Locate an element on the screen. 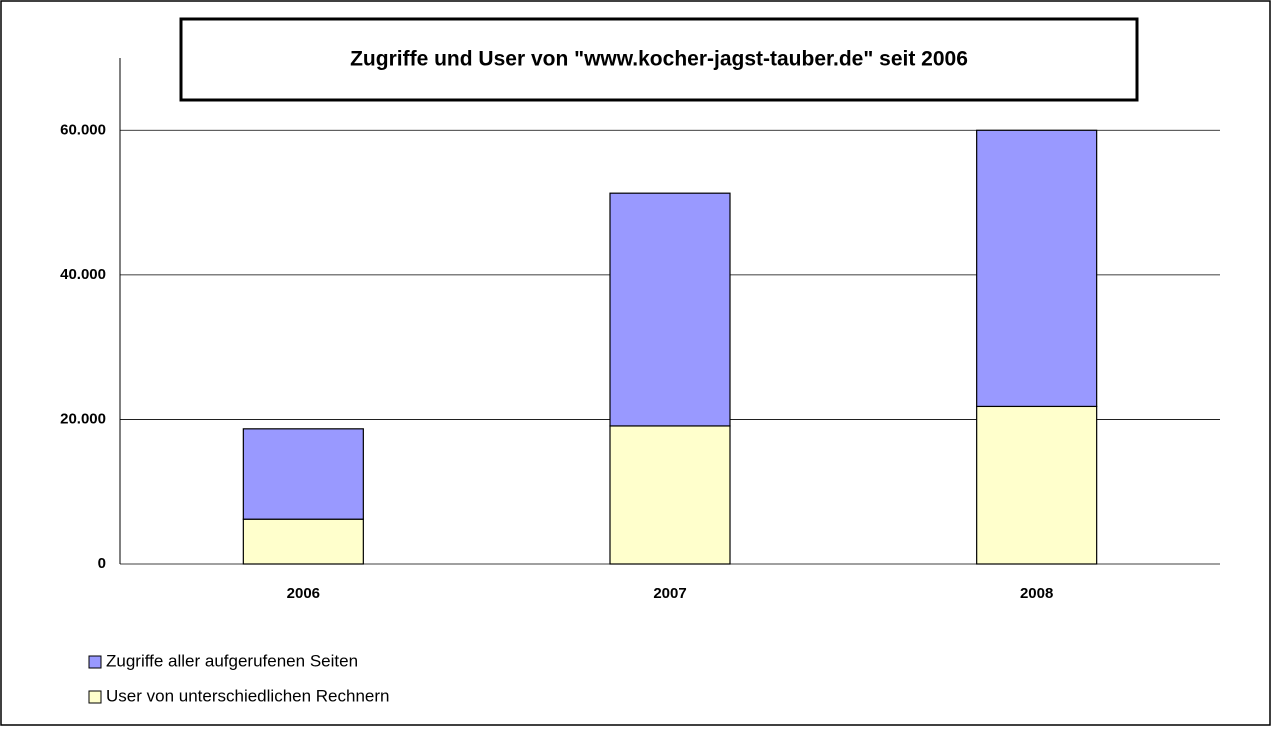  x-tick-label: 2006 is located at coordinates (303, 593).